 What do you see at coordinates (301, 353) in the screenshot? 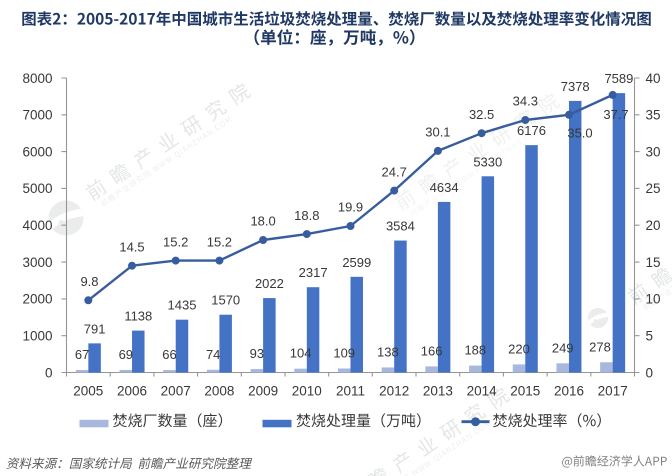
I see `svg-text: 104` at bounding box center [301, 353].